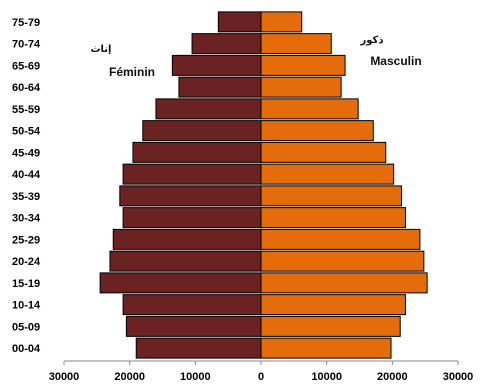  I want to click on age-group-label-20-24: 20-24, so click(26, 262).